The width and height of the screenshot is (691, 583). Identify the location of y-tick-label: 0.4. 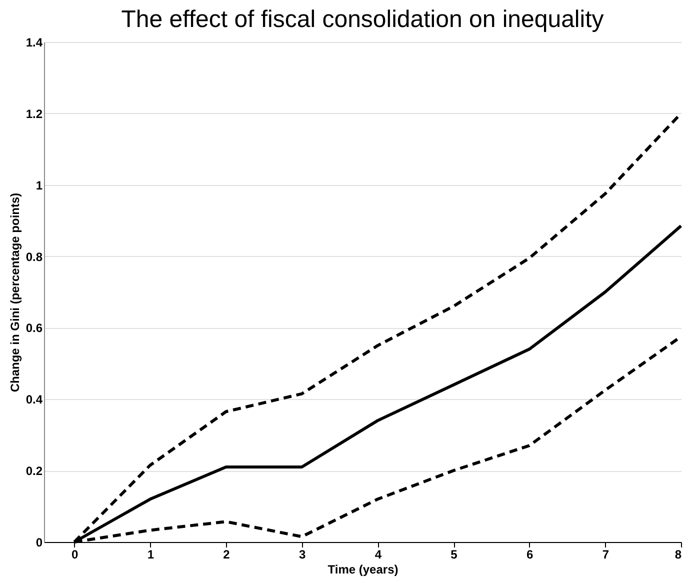
(34, 399).